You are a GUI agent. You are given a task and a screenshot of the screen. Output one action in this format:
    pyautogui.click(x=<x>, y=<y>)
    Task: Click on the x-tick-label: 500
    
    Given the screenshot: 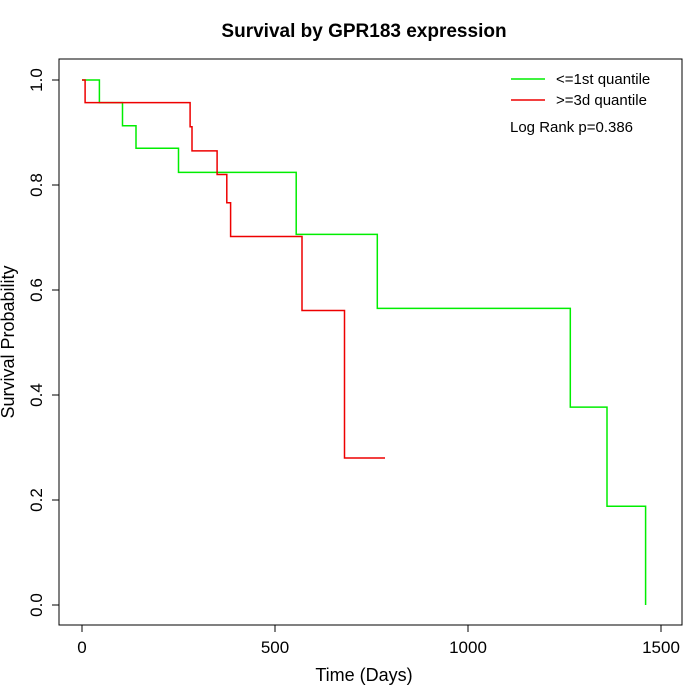 What is the action you would take?
    pyautogui.click(x=275, y=647)
    